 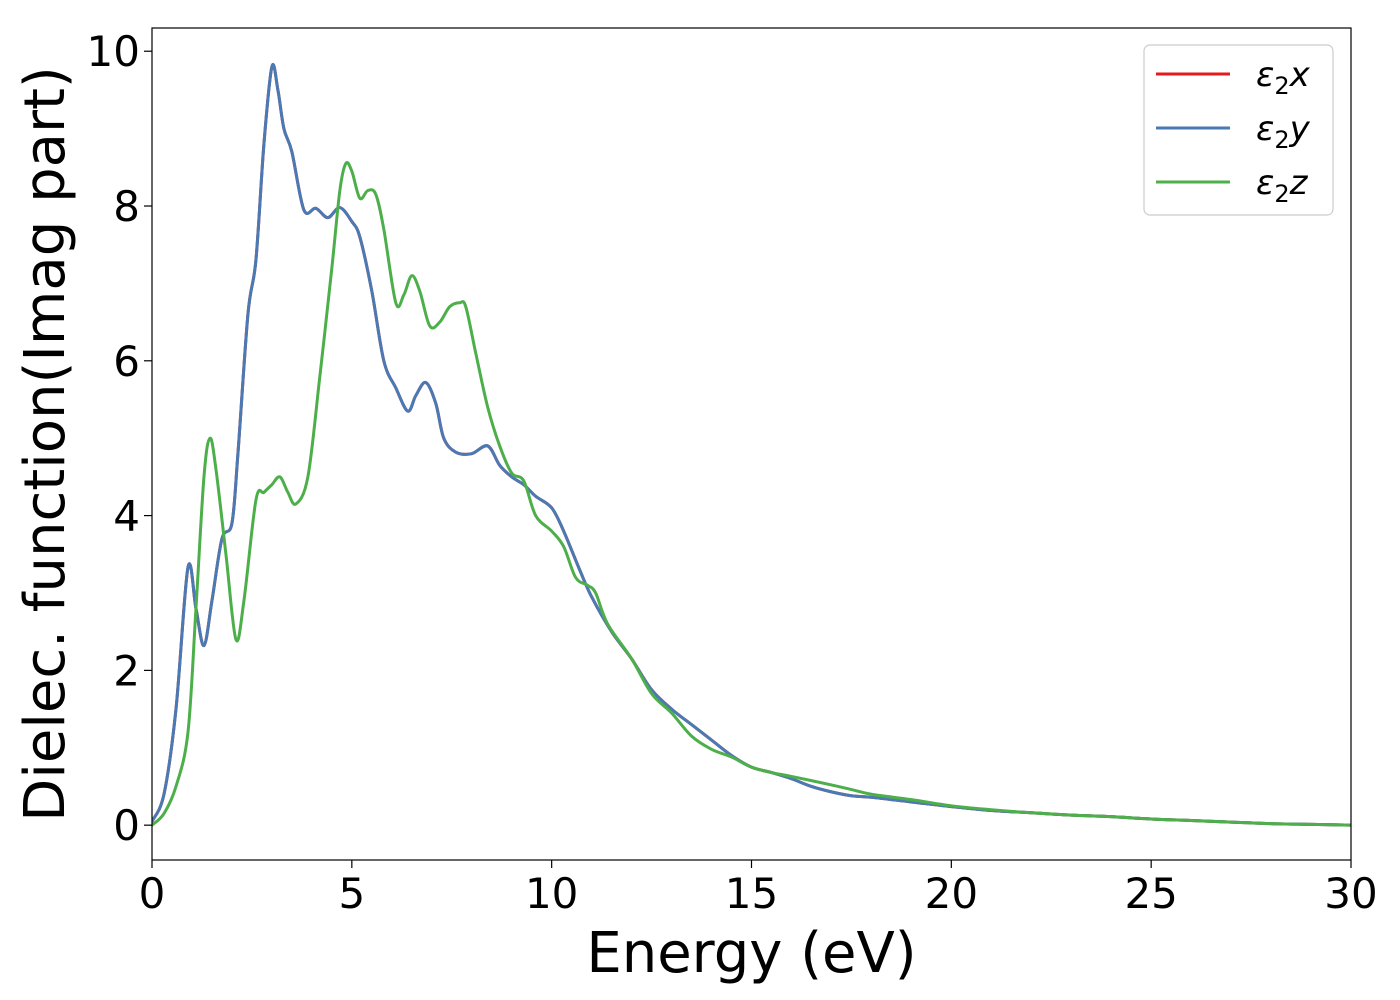 I want to click on y-tick-label: 4, so click(x=126, y=516).